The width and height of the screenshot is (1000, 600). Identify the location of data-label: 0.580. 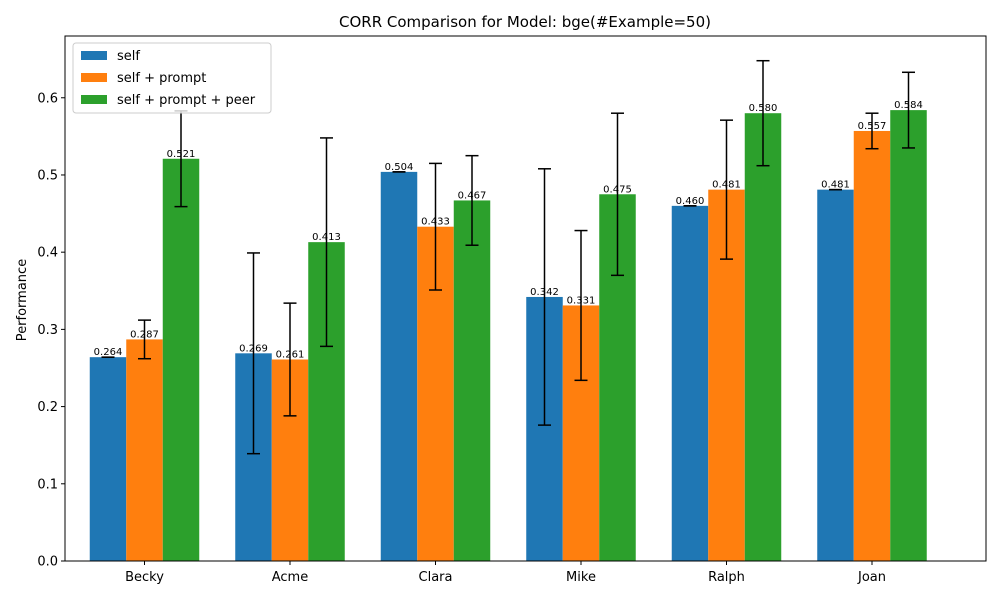
(763, 108).